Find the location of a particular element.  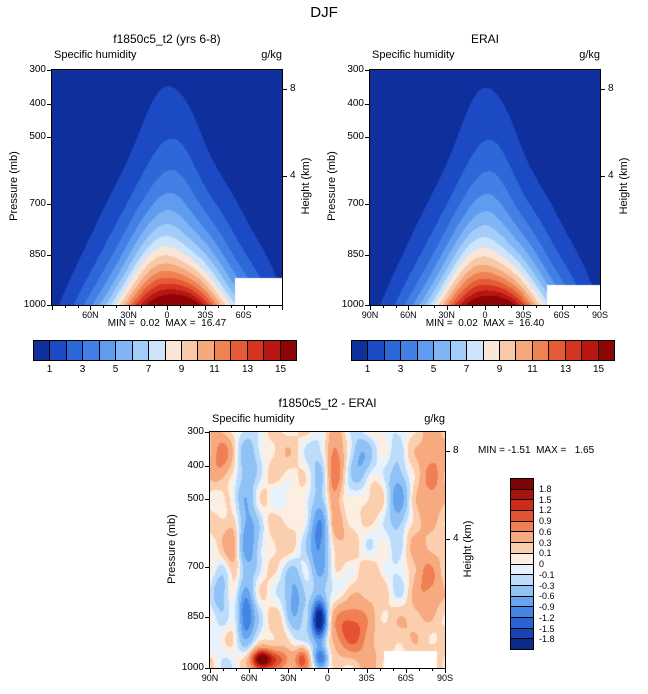

x-tick-label: 60N is located at coordinates (90, 315).